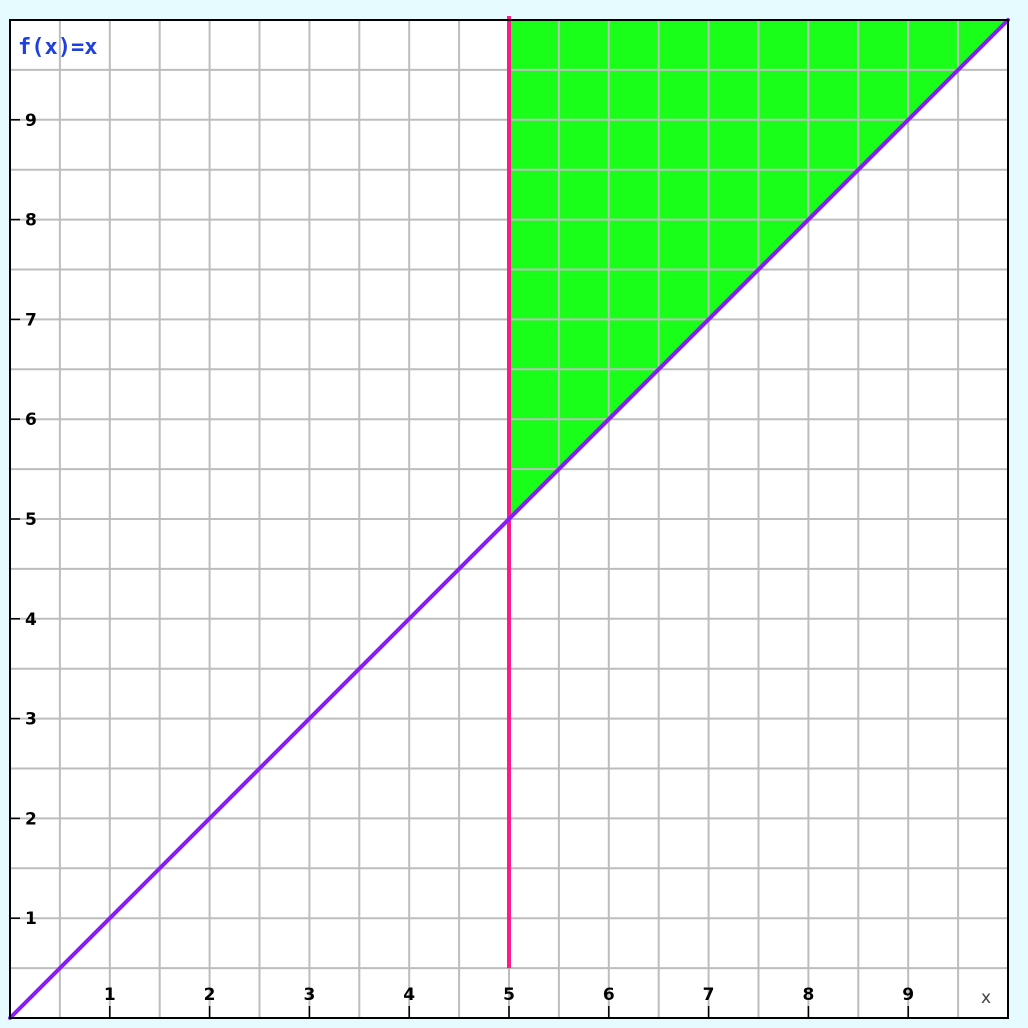  Describe the element at coordinates (110, 995) in the screenshot. I see `x-tick-label: 1` at that location.